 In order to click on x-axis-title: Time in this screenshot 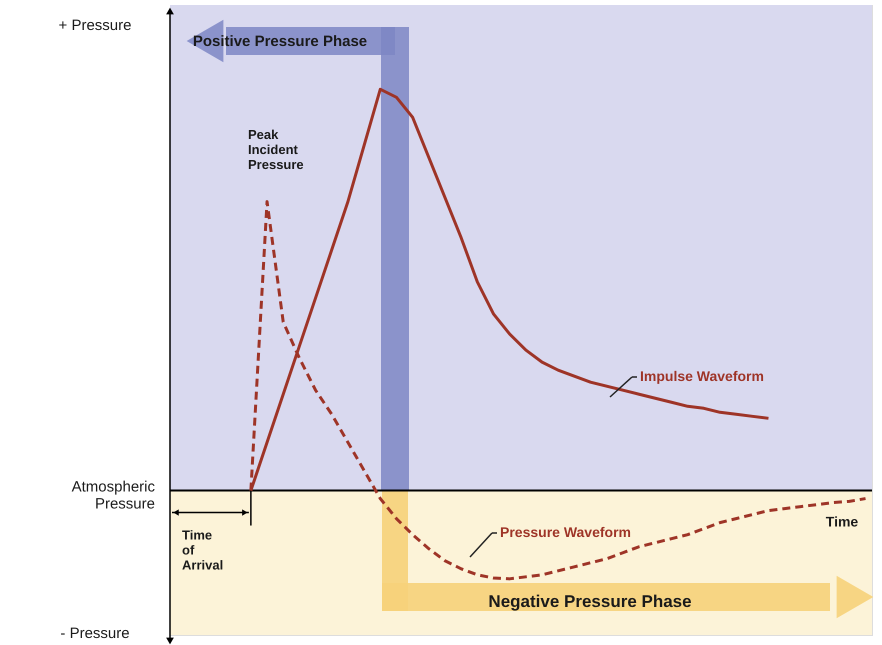, I will do `click(842, 522)`.